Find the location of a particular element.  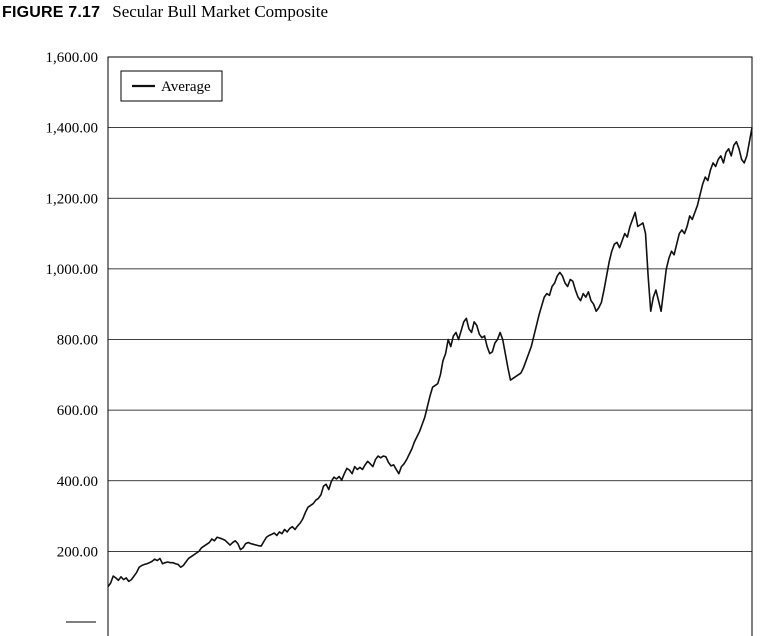

y-tick-label: 800.00 is located at coordinates (77, 341).